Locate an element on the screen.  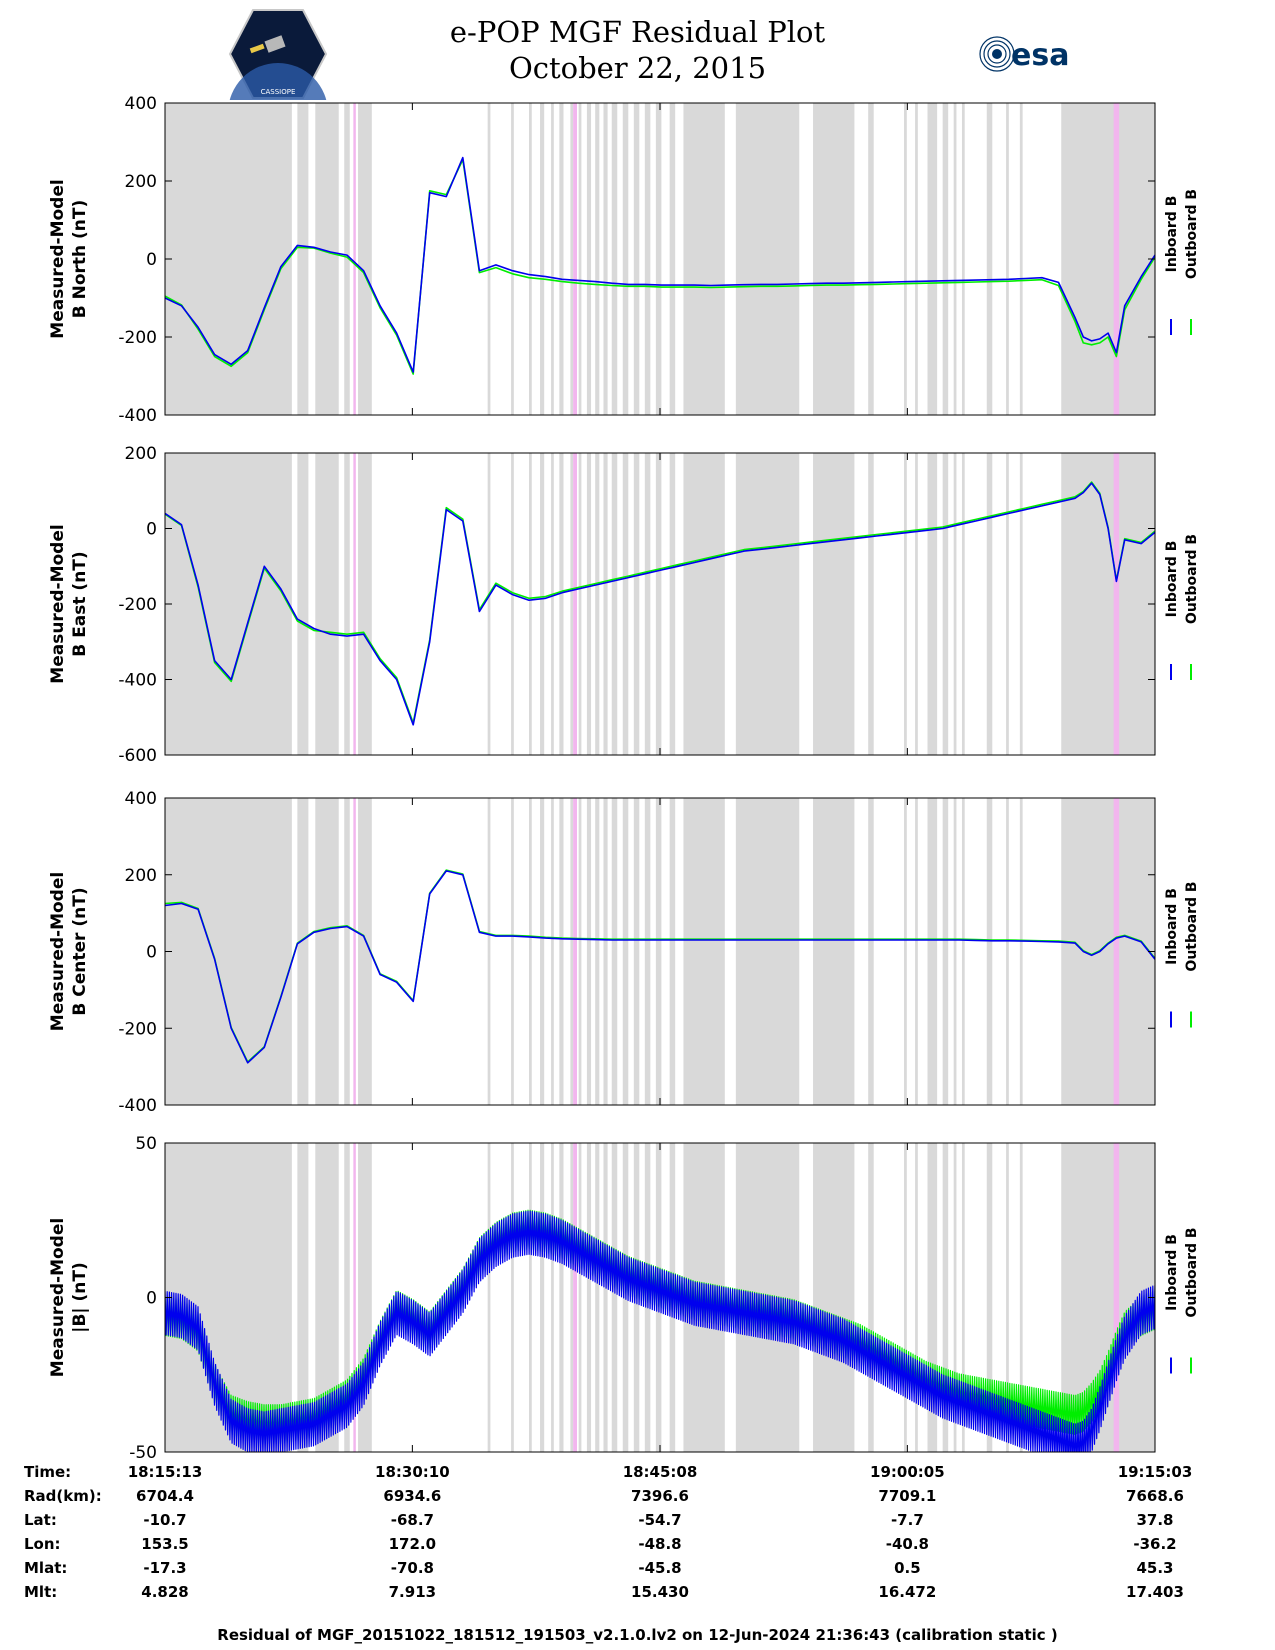
ephemeris-cell: 153.5 is located at coordinates (165, 1544).